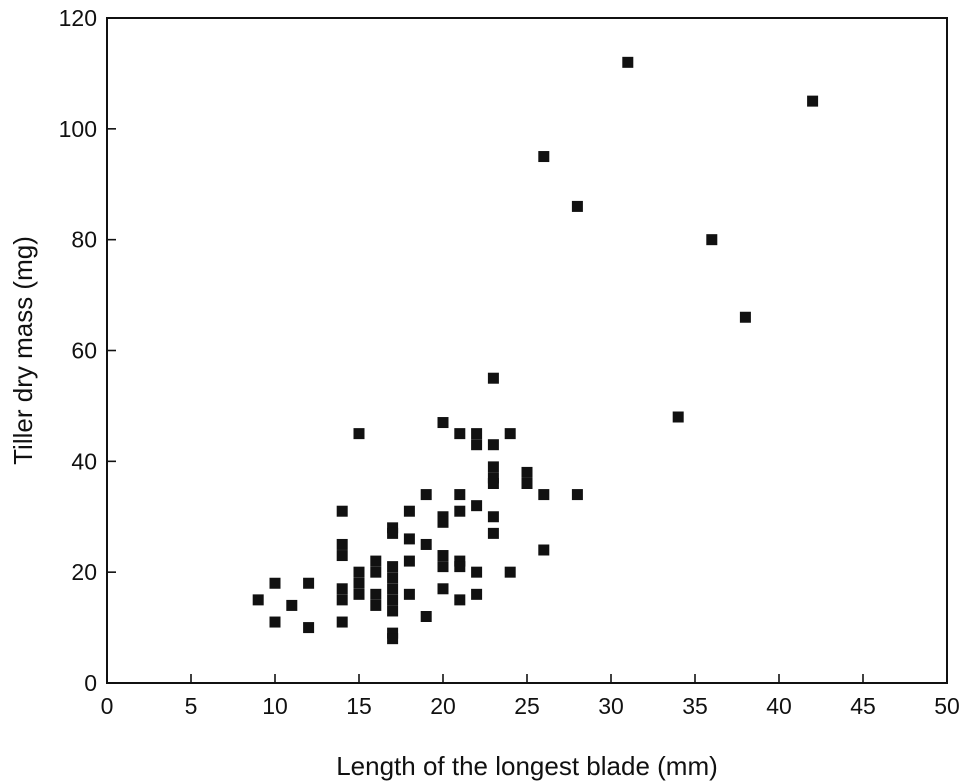 The height and width of the screenshot is (783, 976). I want to click on x-axis: 0 5 10 15 20 25 30 35 40 45 50, so click(530, 696).